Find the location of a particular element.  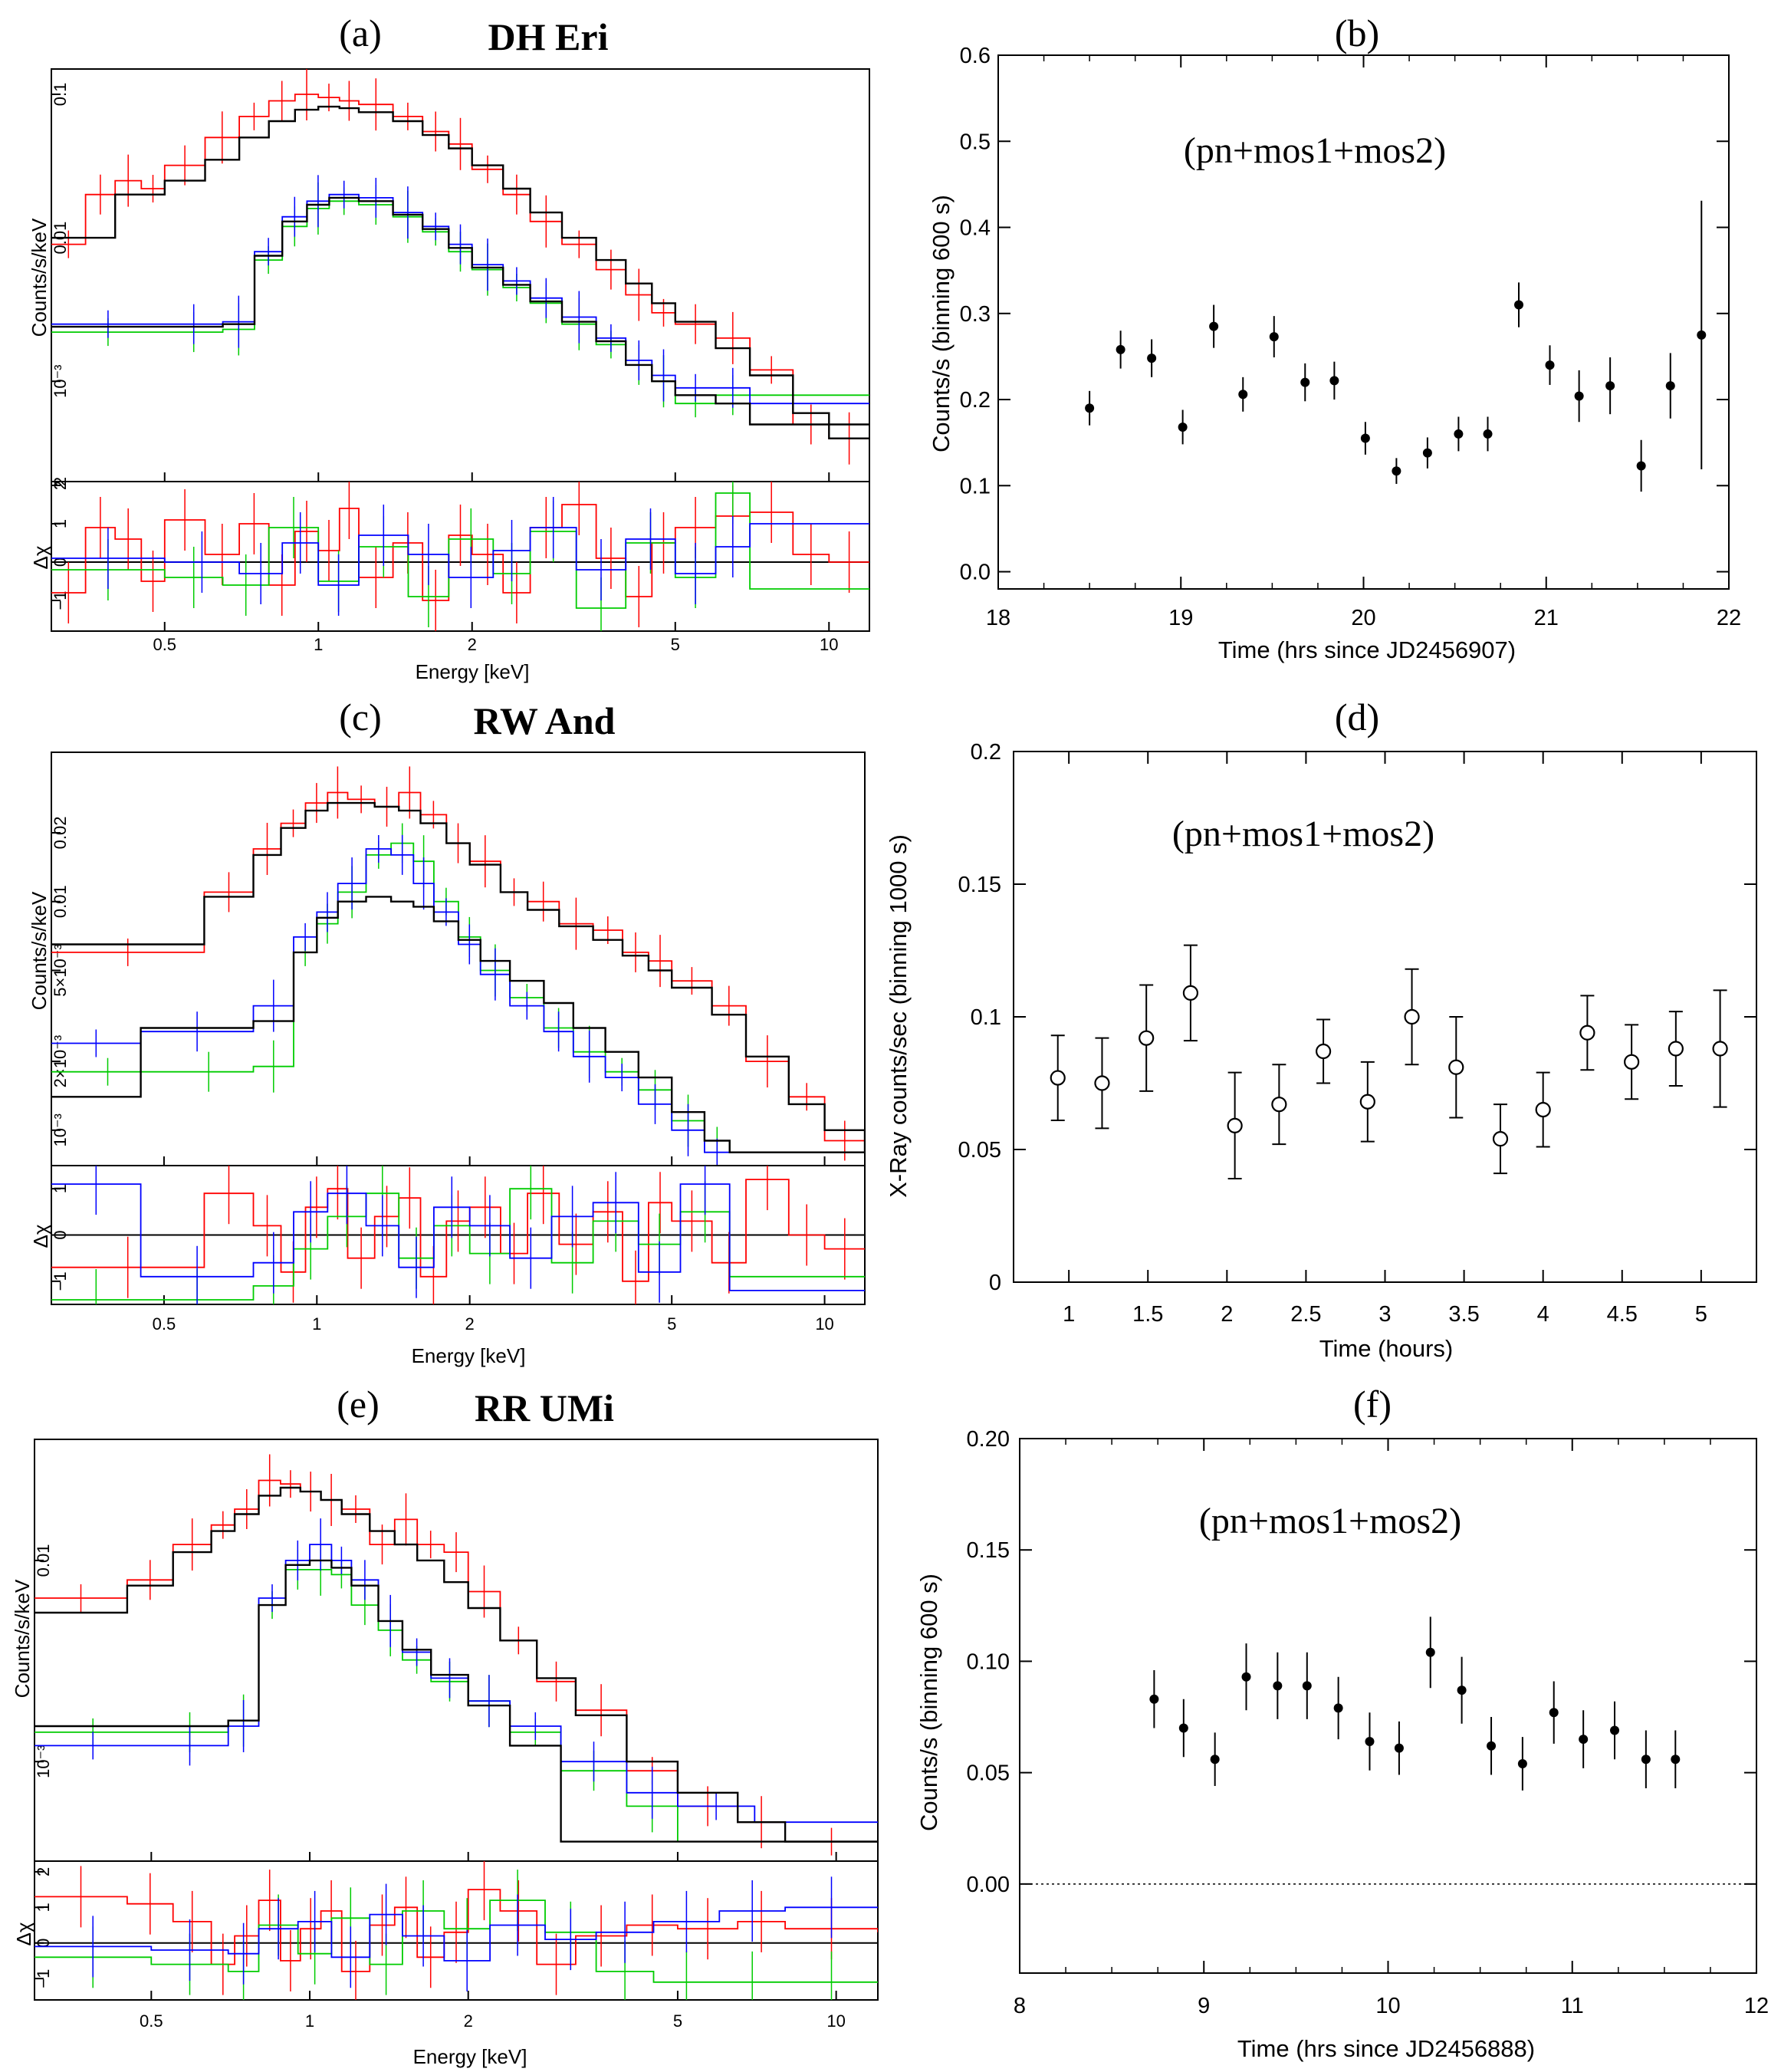

panel-a-ylabel: Counts/s/keV is located at coordinates (39, 277).